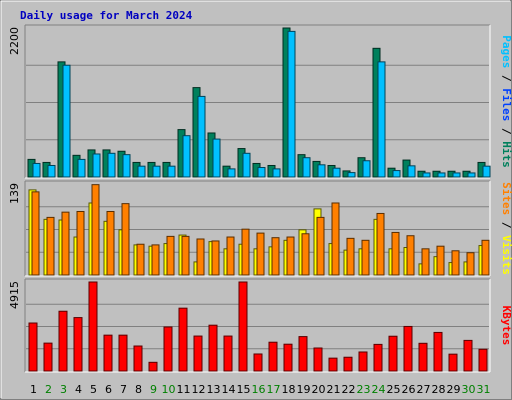 This screenshot has height=400, width=512. Describe the element at coordinates (409, 389) in the screenshot. I see `x-tick-label-26: 26` at that location.